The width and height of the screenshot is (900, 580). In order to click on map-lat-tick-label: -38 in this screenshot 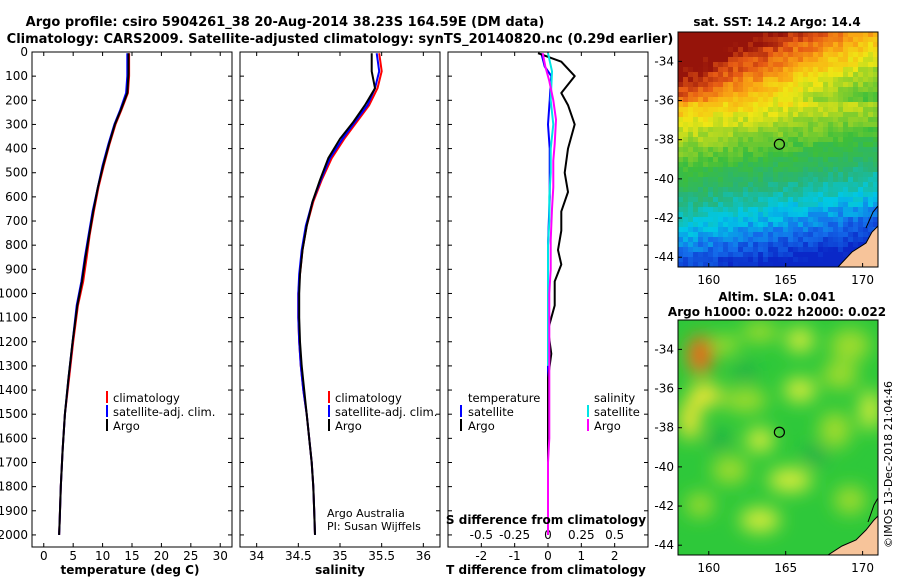, I will do `click(664, 140)`.